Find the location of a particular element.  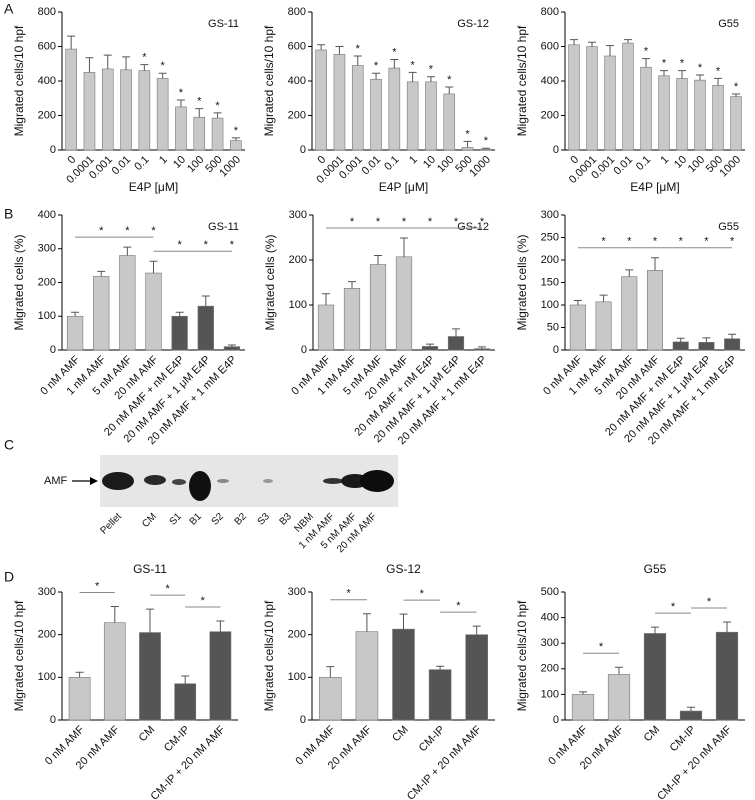

y-tick-label: 400 is located at coordinates (47, 215).